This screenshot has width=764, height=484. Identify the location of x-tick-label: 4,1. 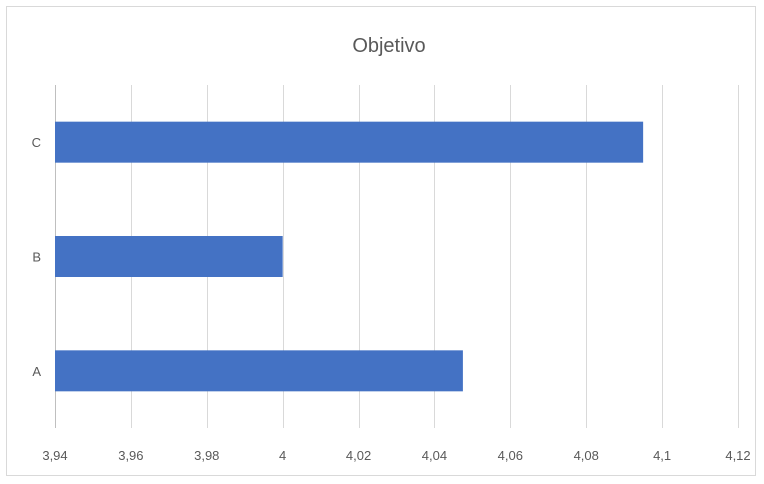
(662, 455).